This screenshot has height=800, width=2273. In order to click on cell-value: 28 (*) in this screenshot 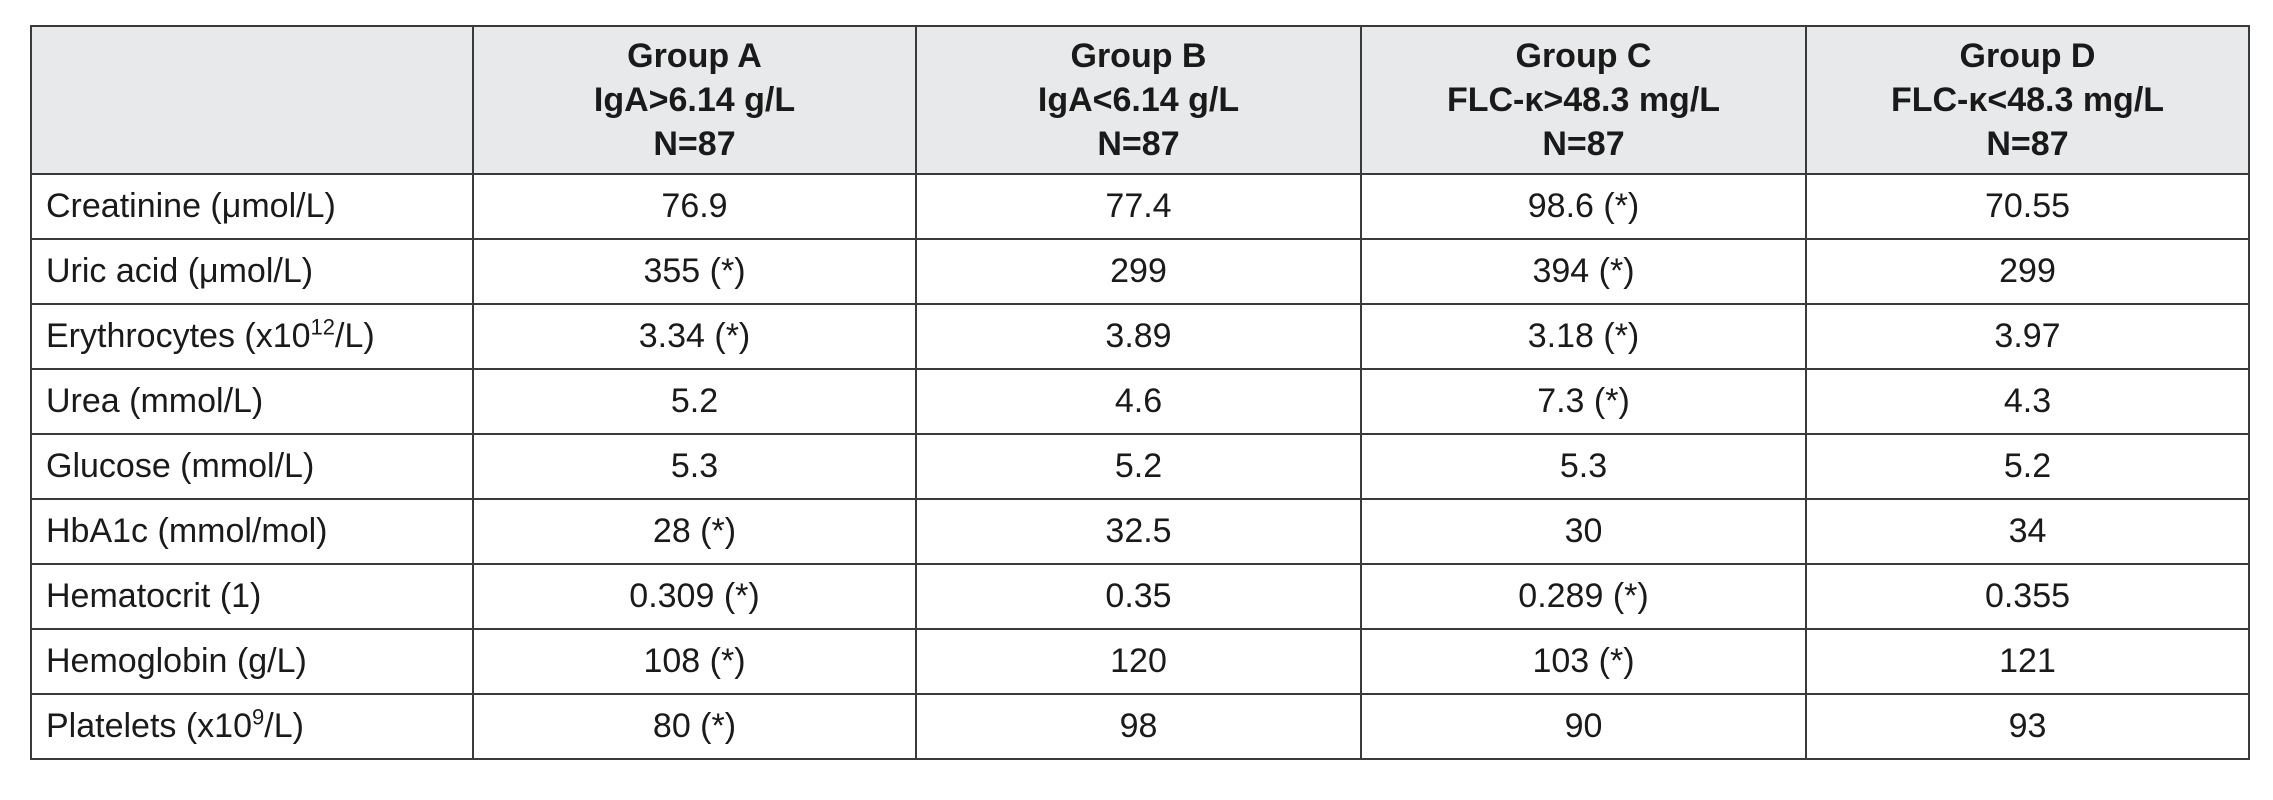, I will do `click(694, 531)`.